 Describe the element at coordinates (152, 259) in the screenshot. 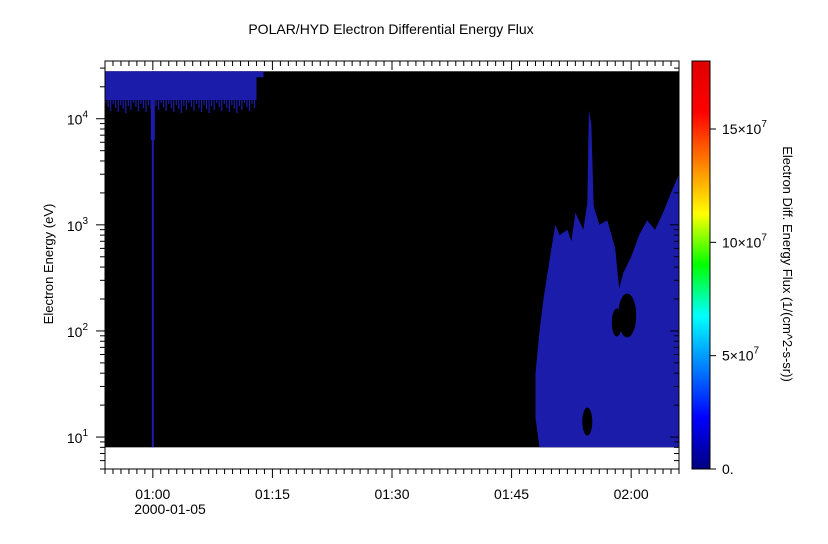

I see `region-spike` at that location.